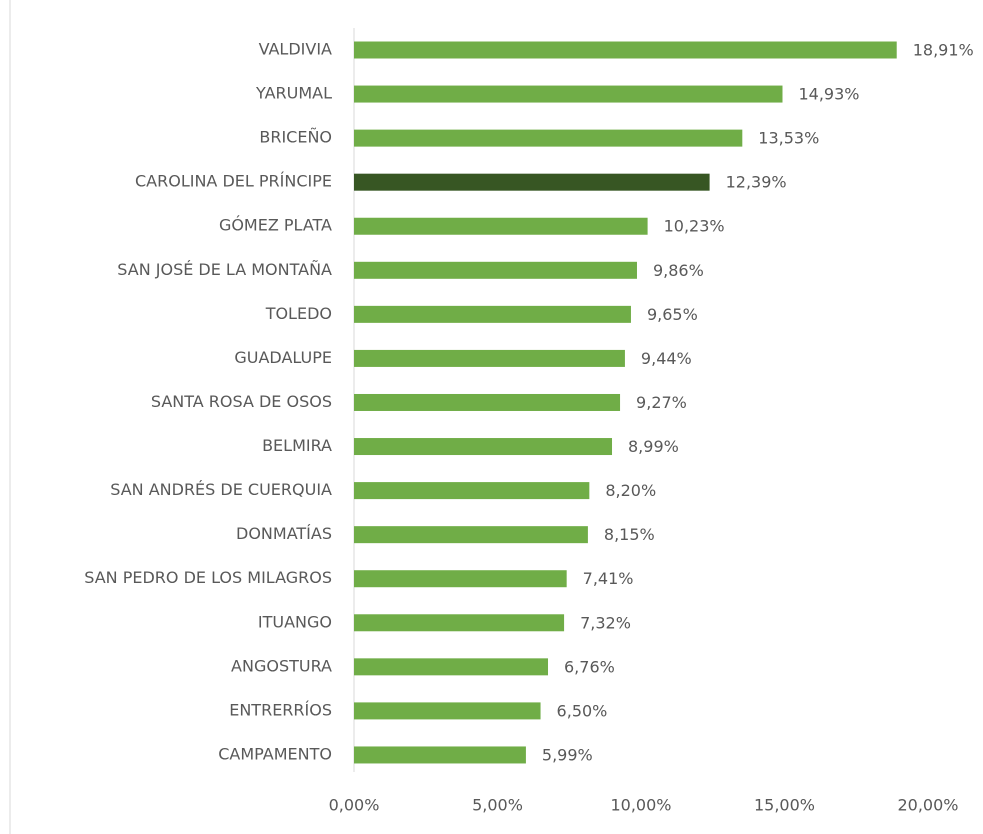 The height and width of the screenshot is (834, 983). Describe the element at coordinates (497, 805) in the screenshot. I see `x-tick-label: 5,00%` at that location.